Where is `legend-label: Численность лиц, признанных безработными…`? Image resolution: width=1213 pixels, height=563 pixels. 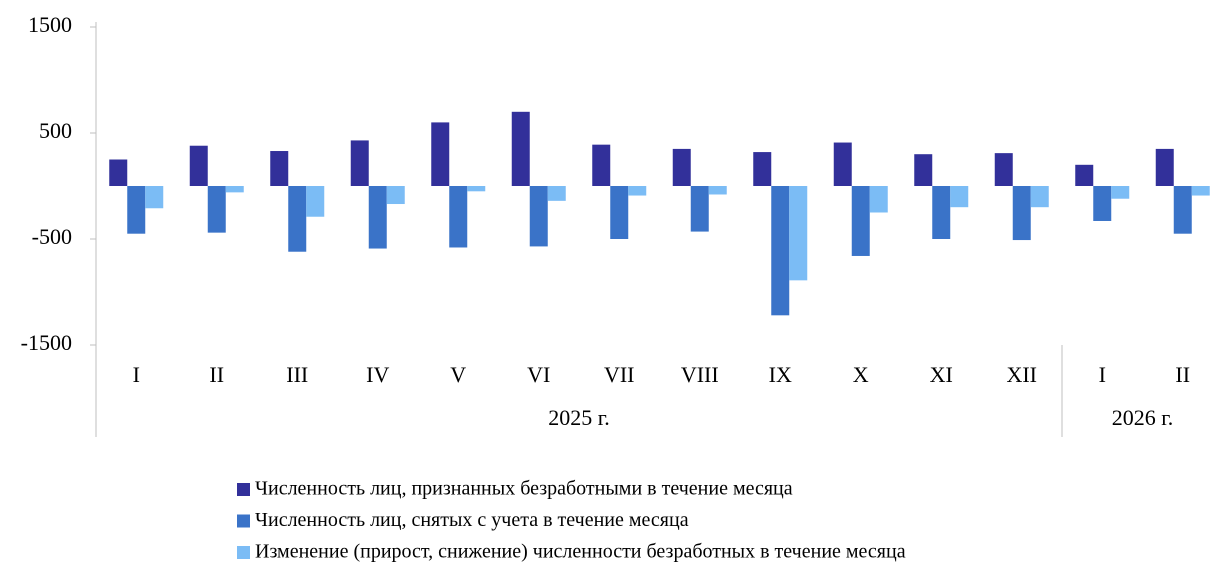
legend-label: Численность лиц, признанных безработными… is located at coordinates (524, 489).